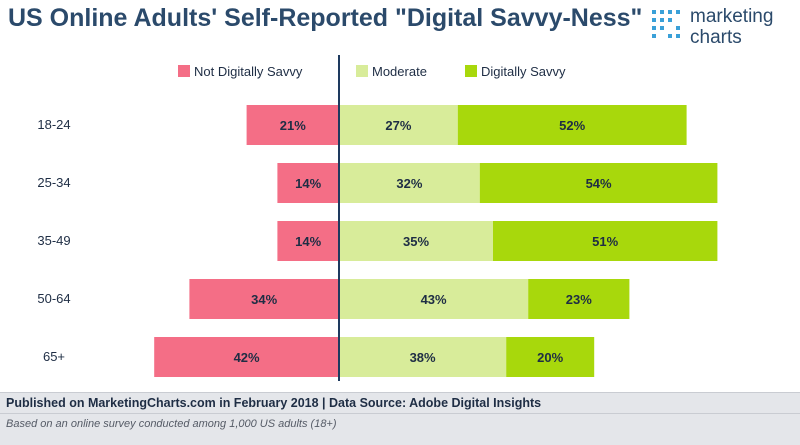  Describe the element at coordinates (248, 71) in the screenshot. I see `legend-not-digitally-savvy-label: Not Digitally Savvy` at that location.